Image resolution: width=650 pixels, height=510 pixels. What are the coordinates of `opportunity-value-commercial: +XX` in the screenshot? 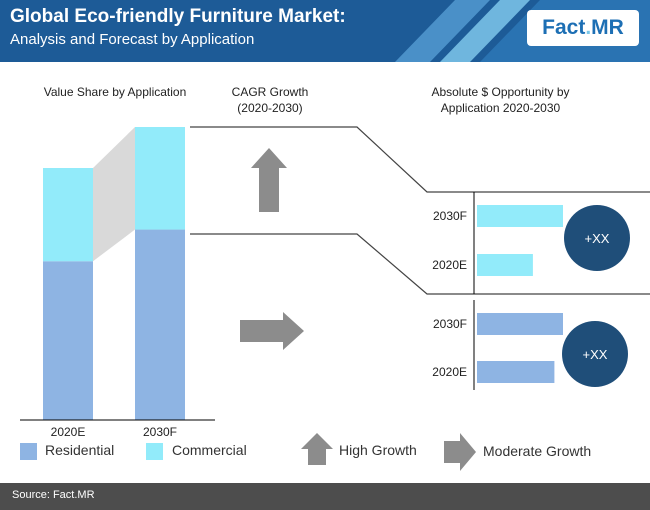 It's located at (597, 238).